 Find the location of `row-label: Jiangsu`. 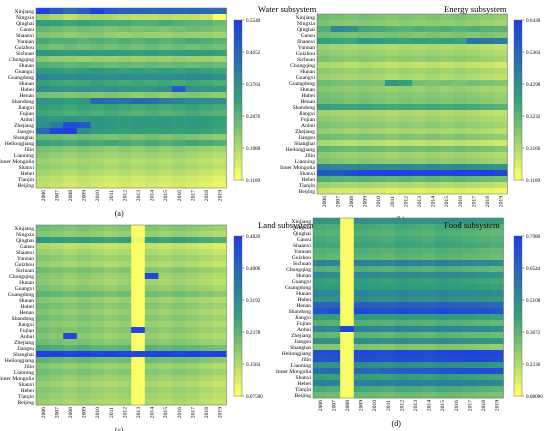

row-label: Jiangsu is located at coordinates (302, 342).